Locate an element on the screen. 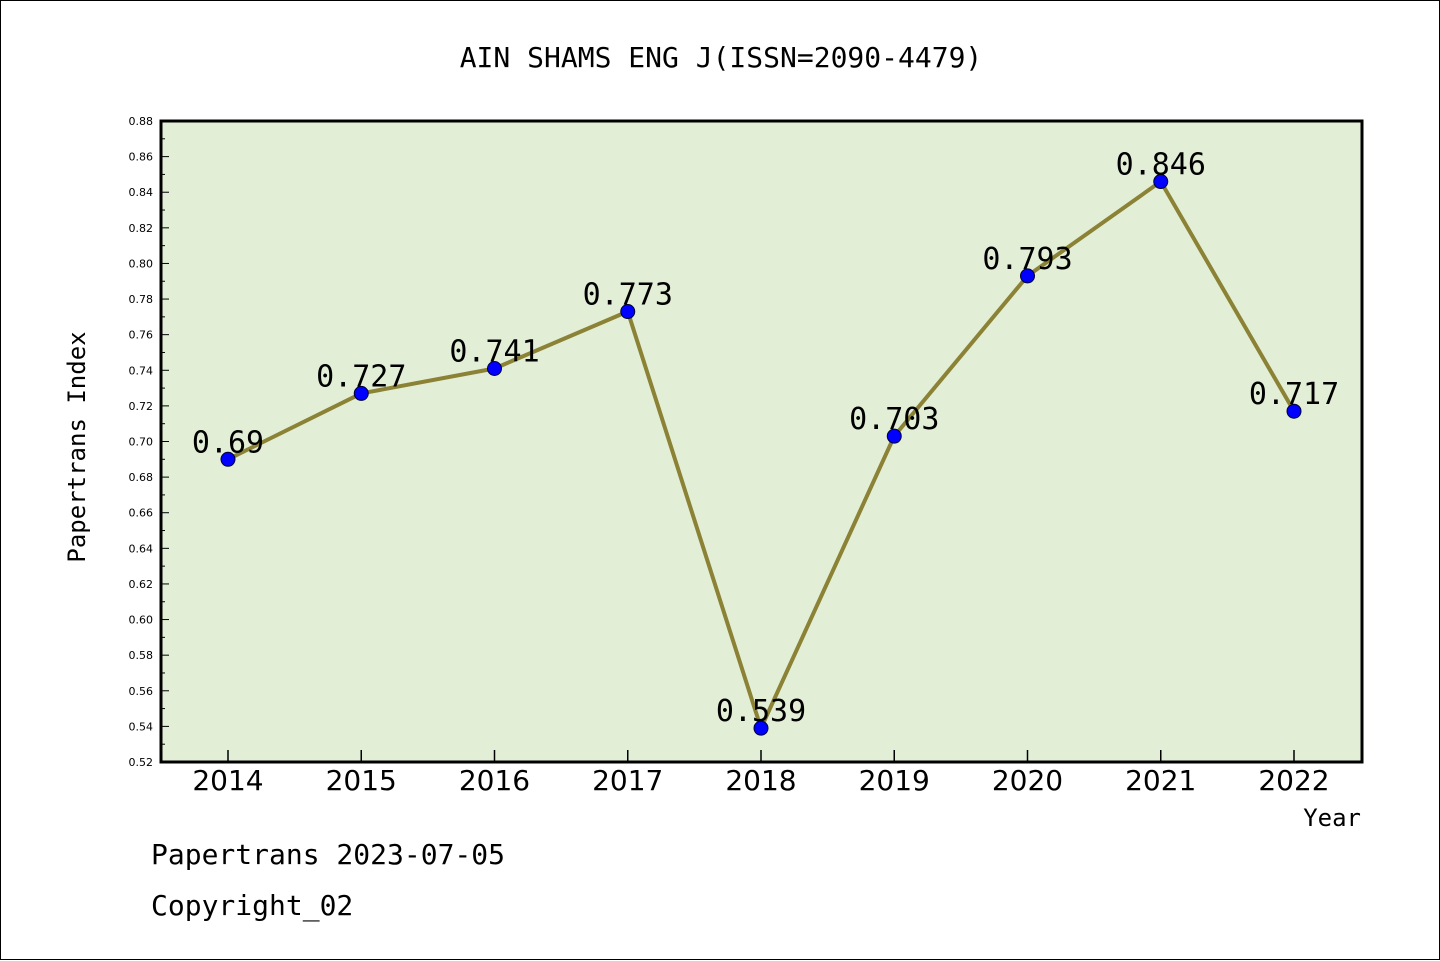  data-label: 0.846 is located at coordinates (1161, 165).